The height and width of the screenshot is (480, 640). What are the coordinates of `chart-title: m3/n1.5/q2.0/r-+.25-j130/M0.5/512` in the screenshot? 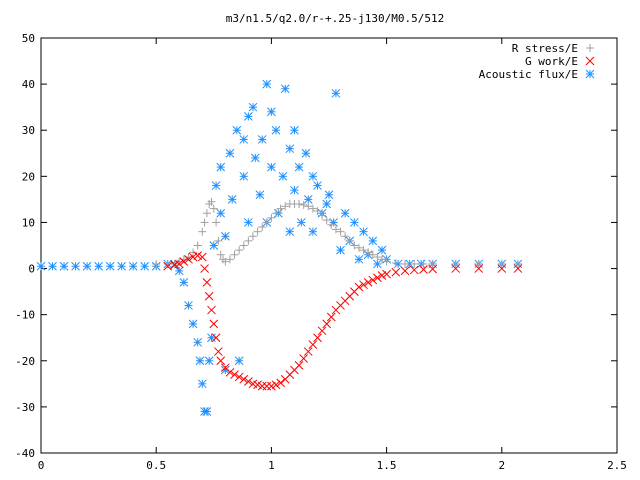 It's located at (335, 18).